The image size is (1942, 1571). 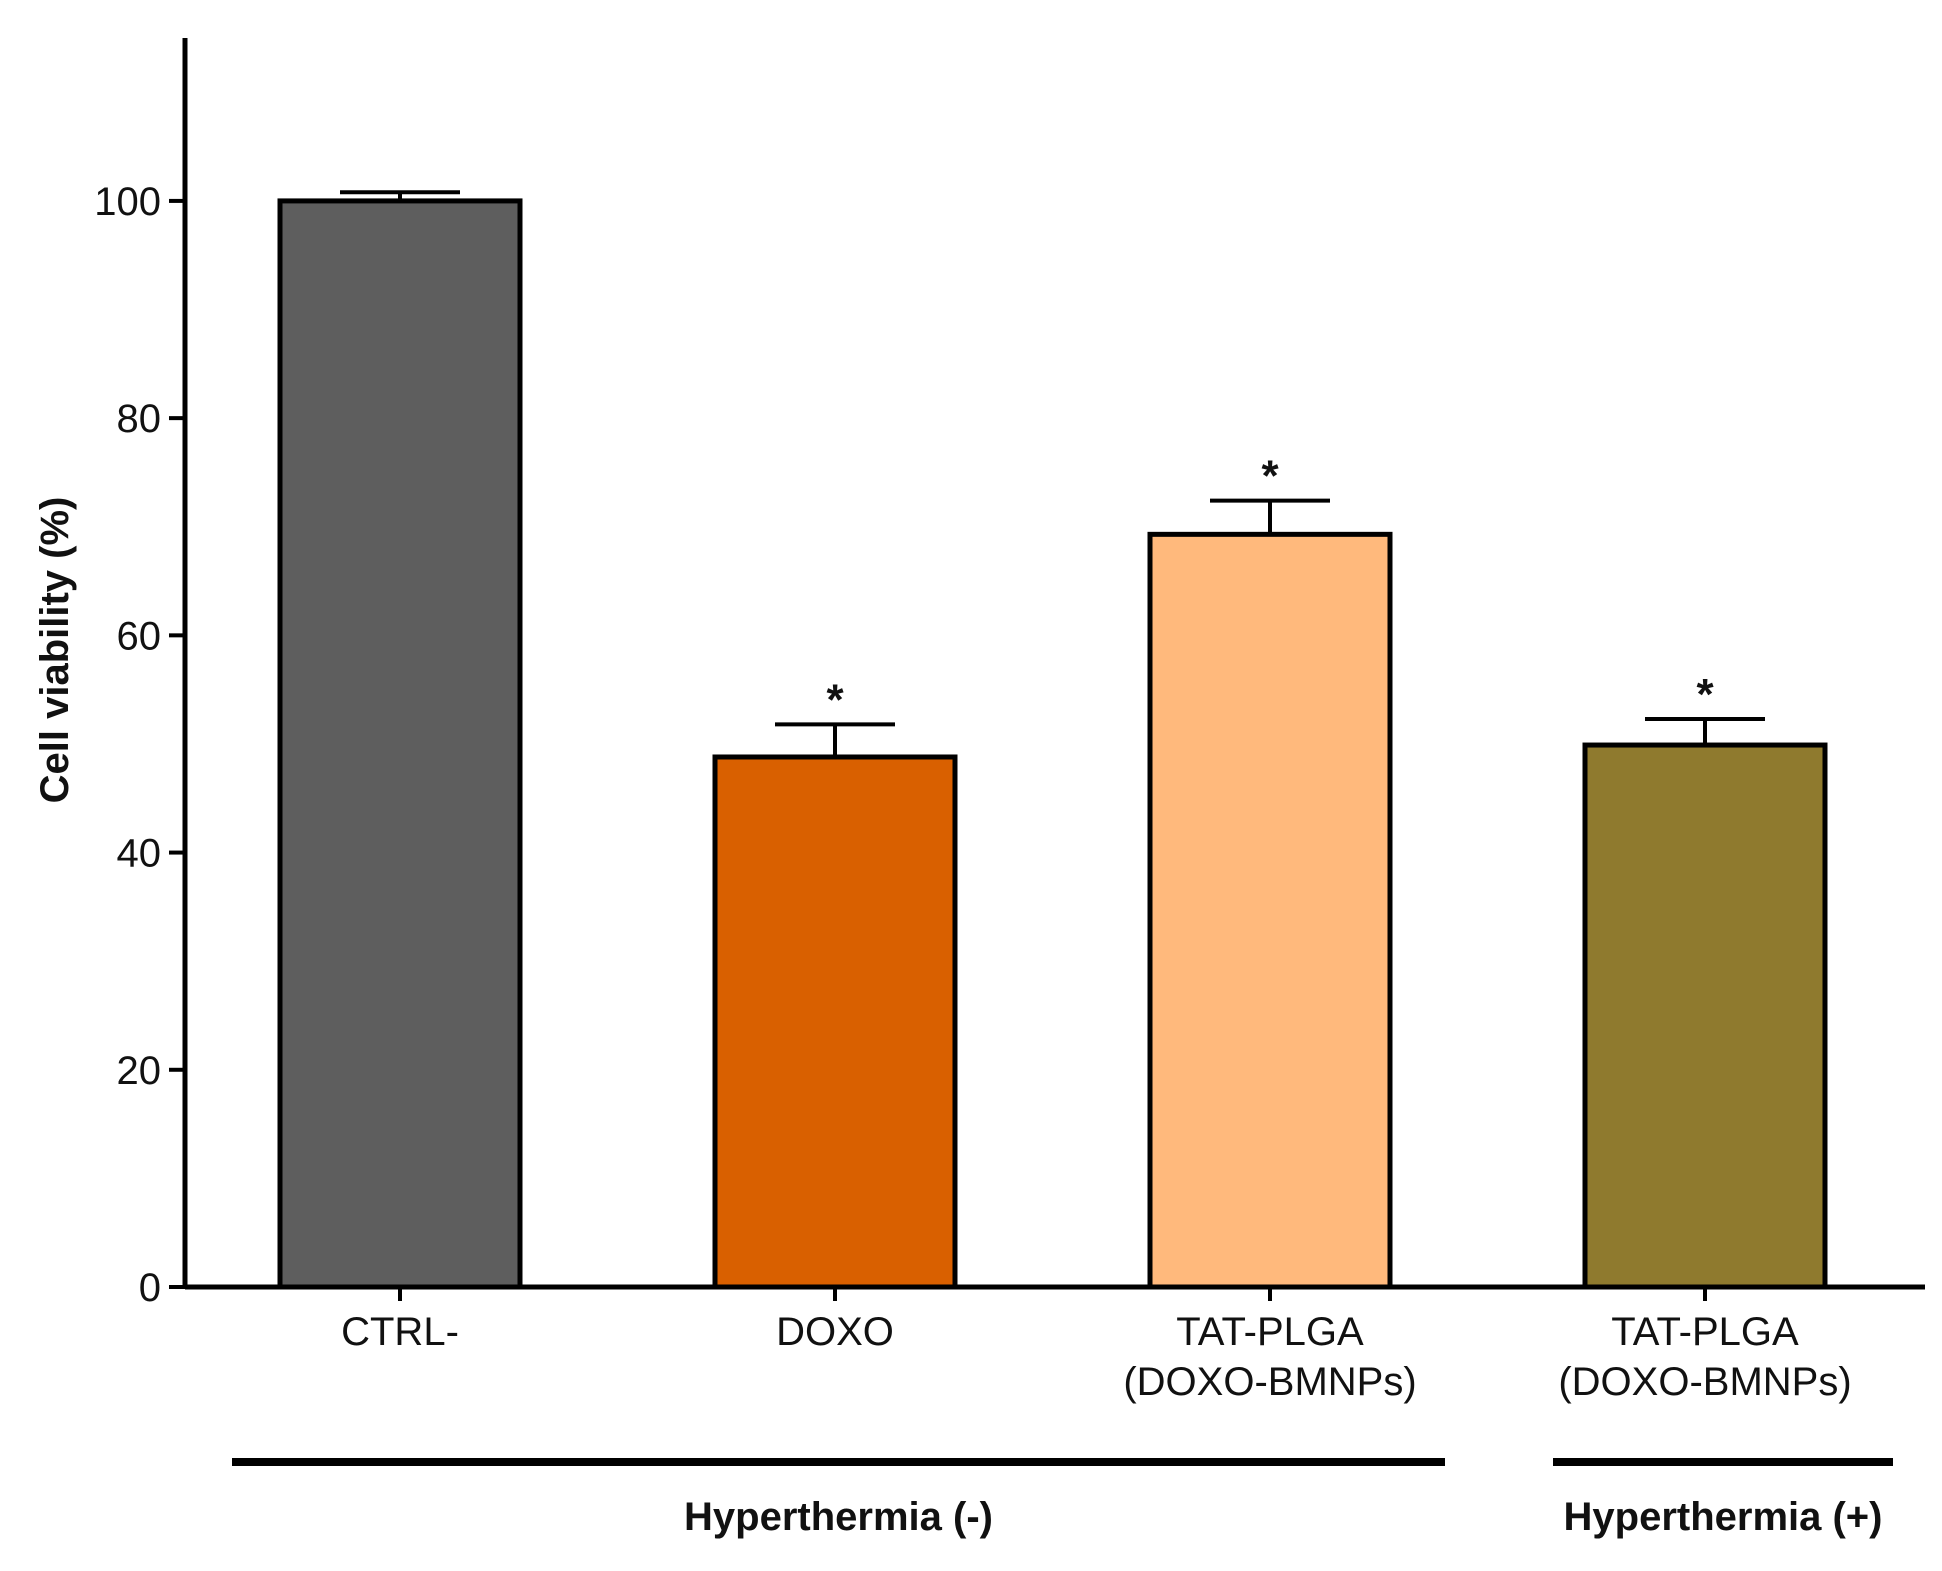 I want to click on x-category-label: CTRL-, so click(x=400, y=1332).